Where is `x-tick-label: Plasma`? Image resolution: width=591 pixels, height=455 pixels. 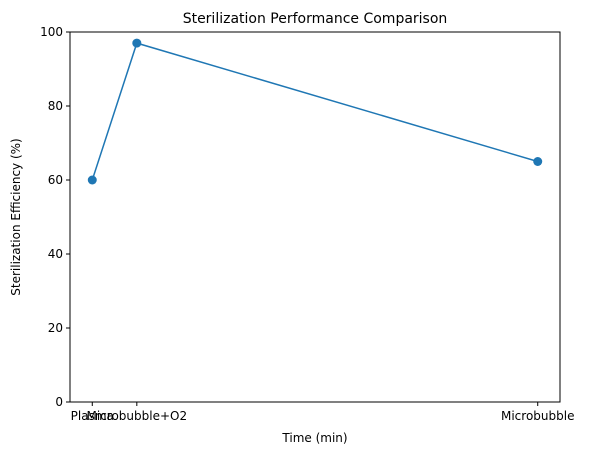 x-tick-label: Plasma is located at coordinates (92, 416).